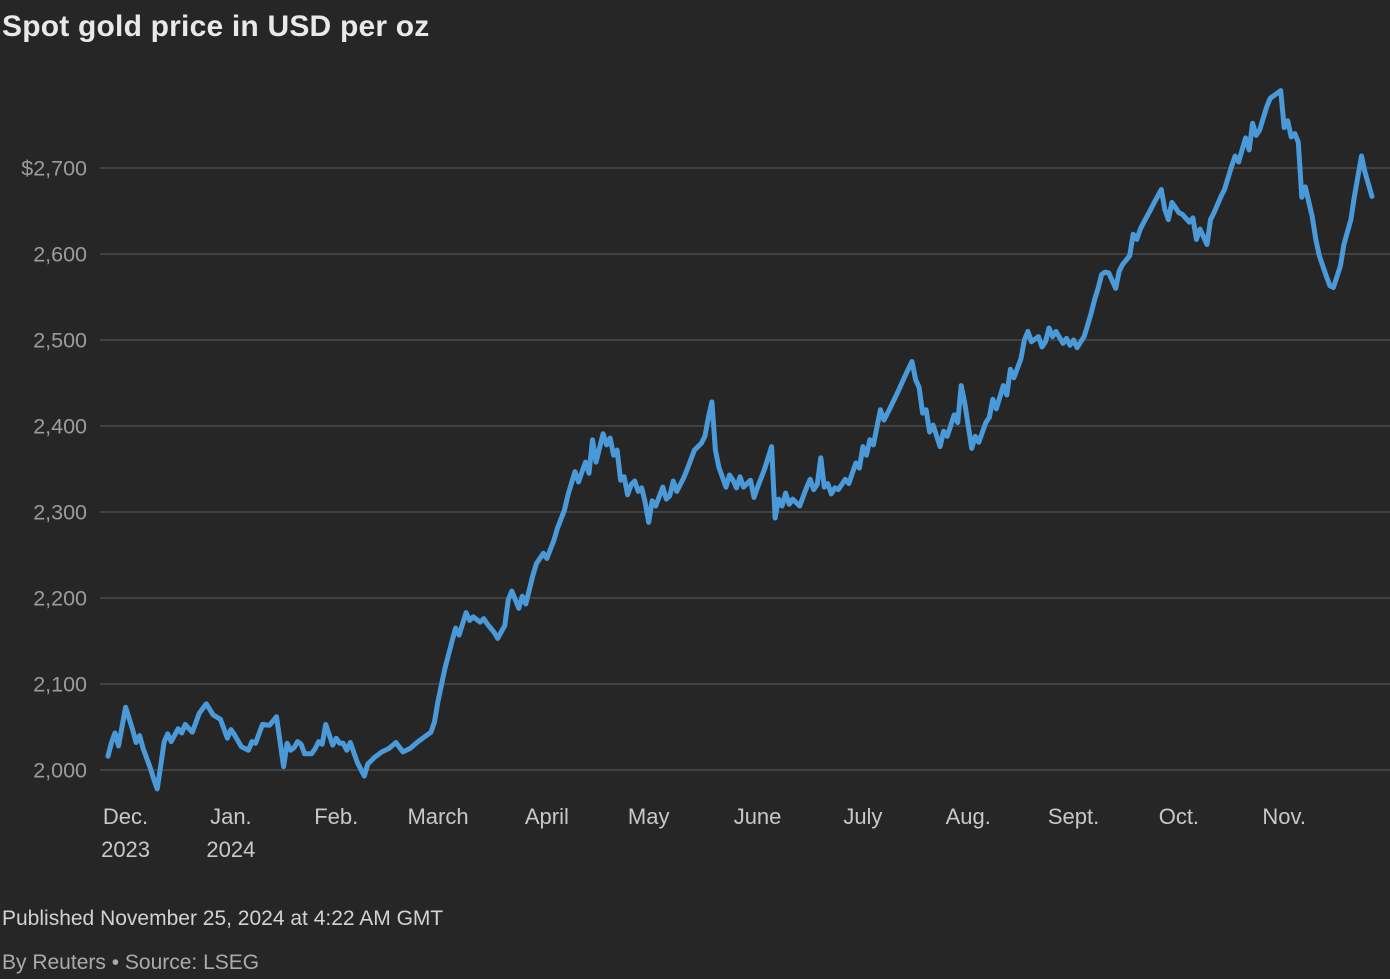  I want to click on y-tick-label: 2,300, so click(60, 513).